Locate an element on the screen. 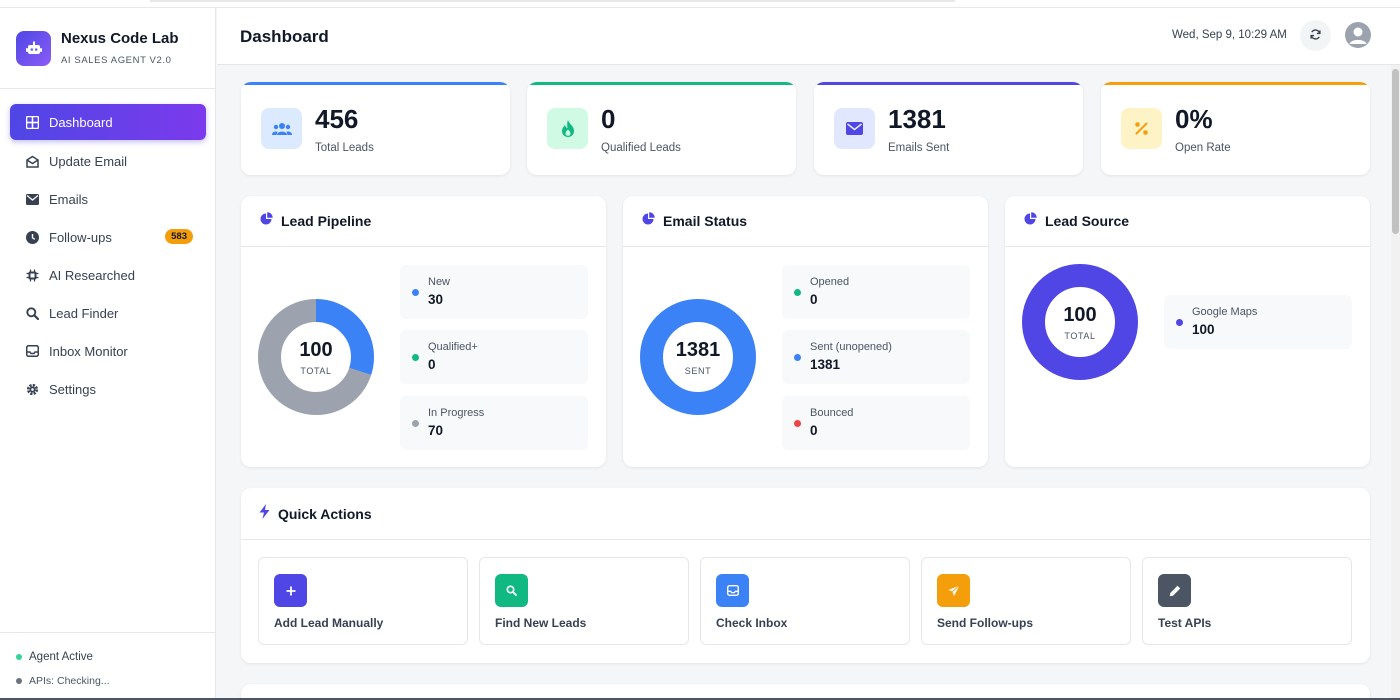 This screenshot has width=1400, height=700. user-avatar is located at coordinates (1358, 35).